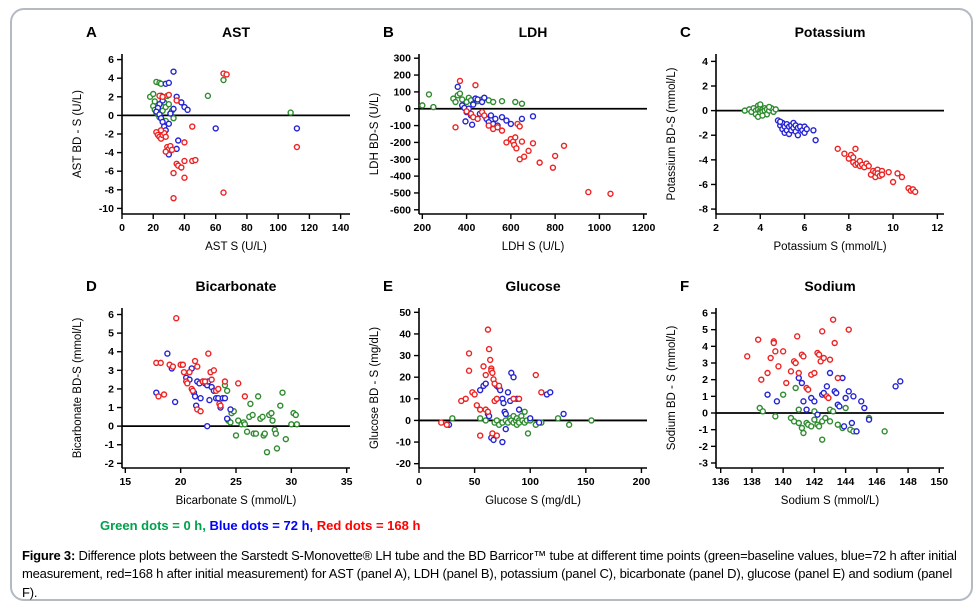  What do you see at coordinates (830, 286) in the screenshot?
I see `panel-f-title: Sodium` at bounding box center [830, 286].